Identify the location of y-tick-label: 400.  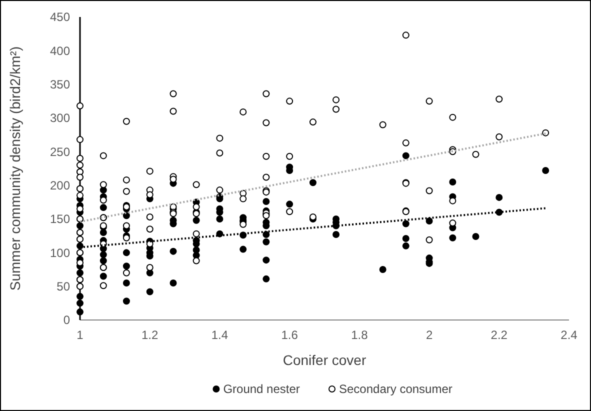
(60, 51).